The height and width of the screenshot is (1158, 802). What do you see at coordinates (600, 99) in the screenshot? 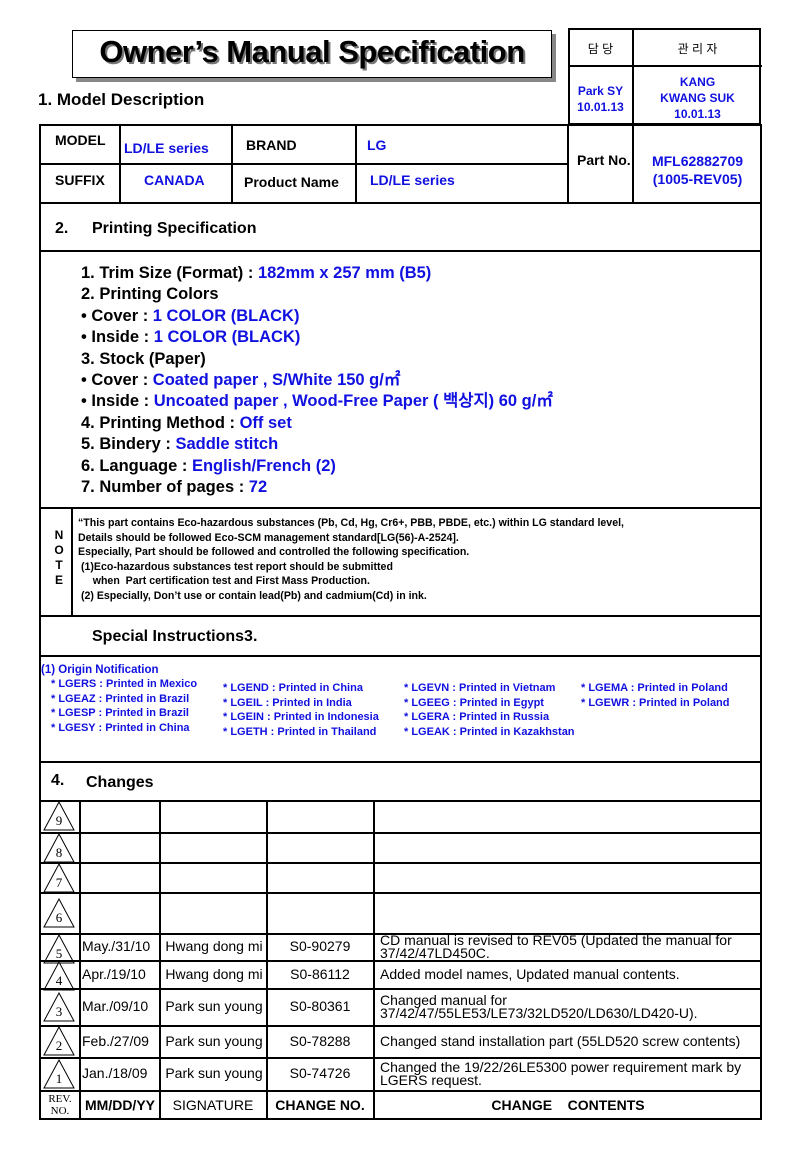
I see `approval-owner: Park SY 10.01.13` at bounding box center [600, 99].